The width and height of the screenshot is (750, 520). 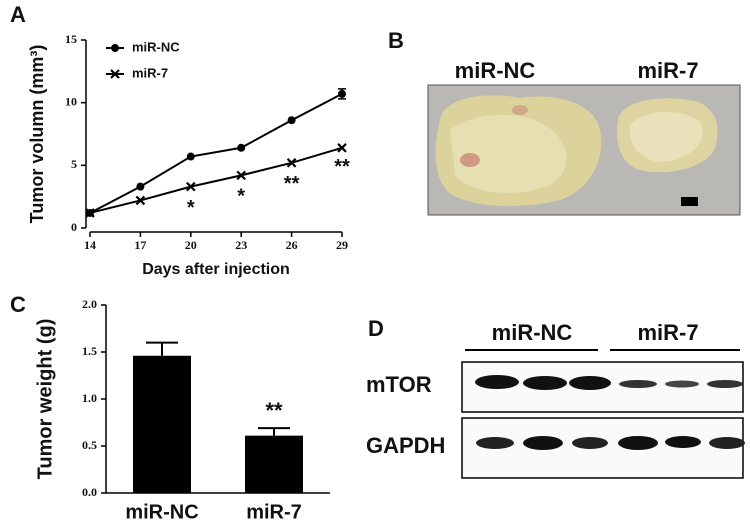 I want to click on row-label: GAPDH, so click(x=405, y=445).